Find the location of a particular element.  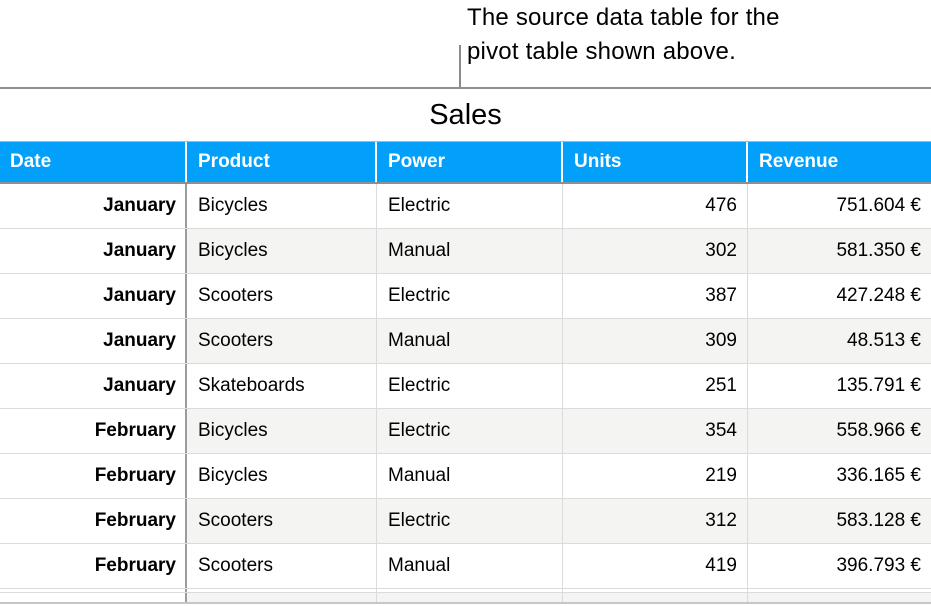

table-row: January Bicycles Manual 302 581.350 € is located at coordinates (465, 251).